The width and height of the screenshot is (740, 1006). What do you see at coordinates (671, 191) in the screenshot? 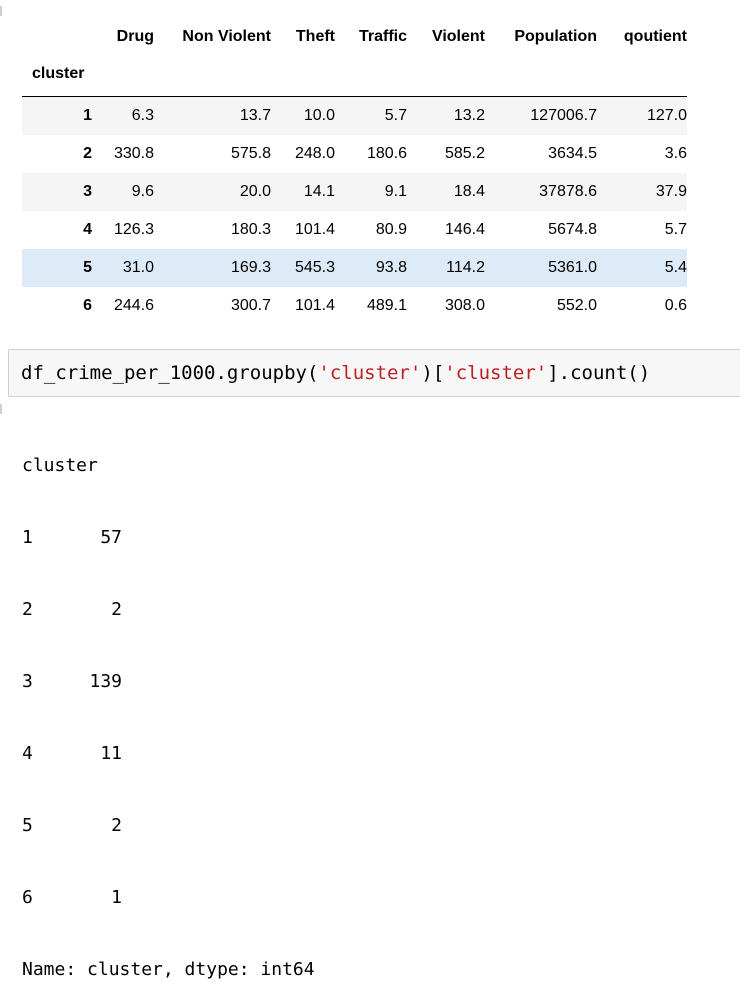
I see `table-cell: 37.9` at bounding box center [671, 191].